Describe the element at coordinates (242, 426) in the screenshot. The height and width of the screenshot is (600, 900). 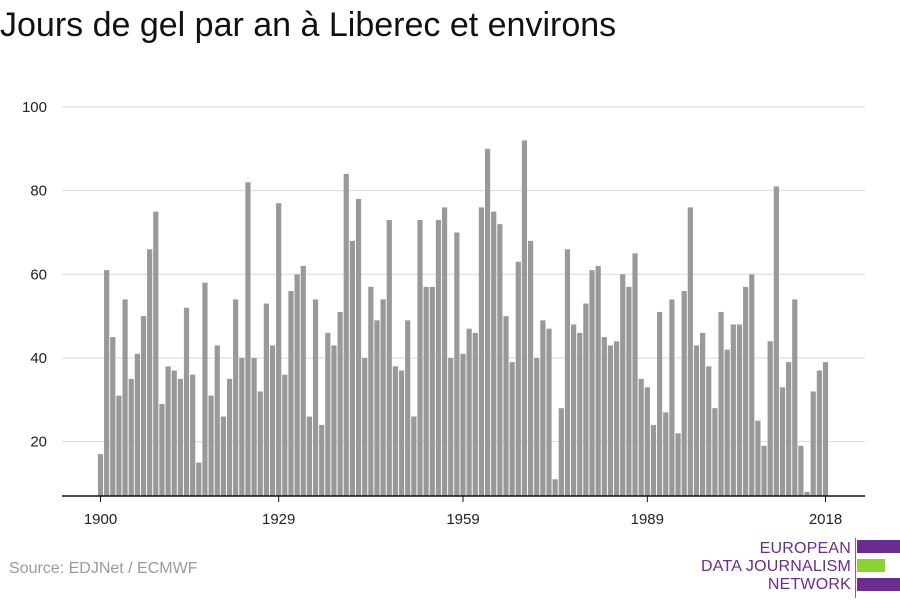
I see `bar-1923` at that location.